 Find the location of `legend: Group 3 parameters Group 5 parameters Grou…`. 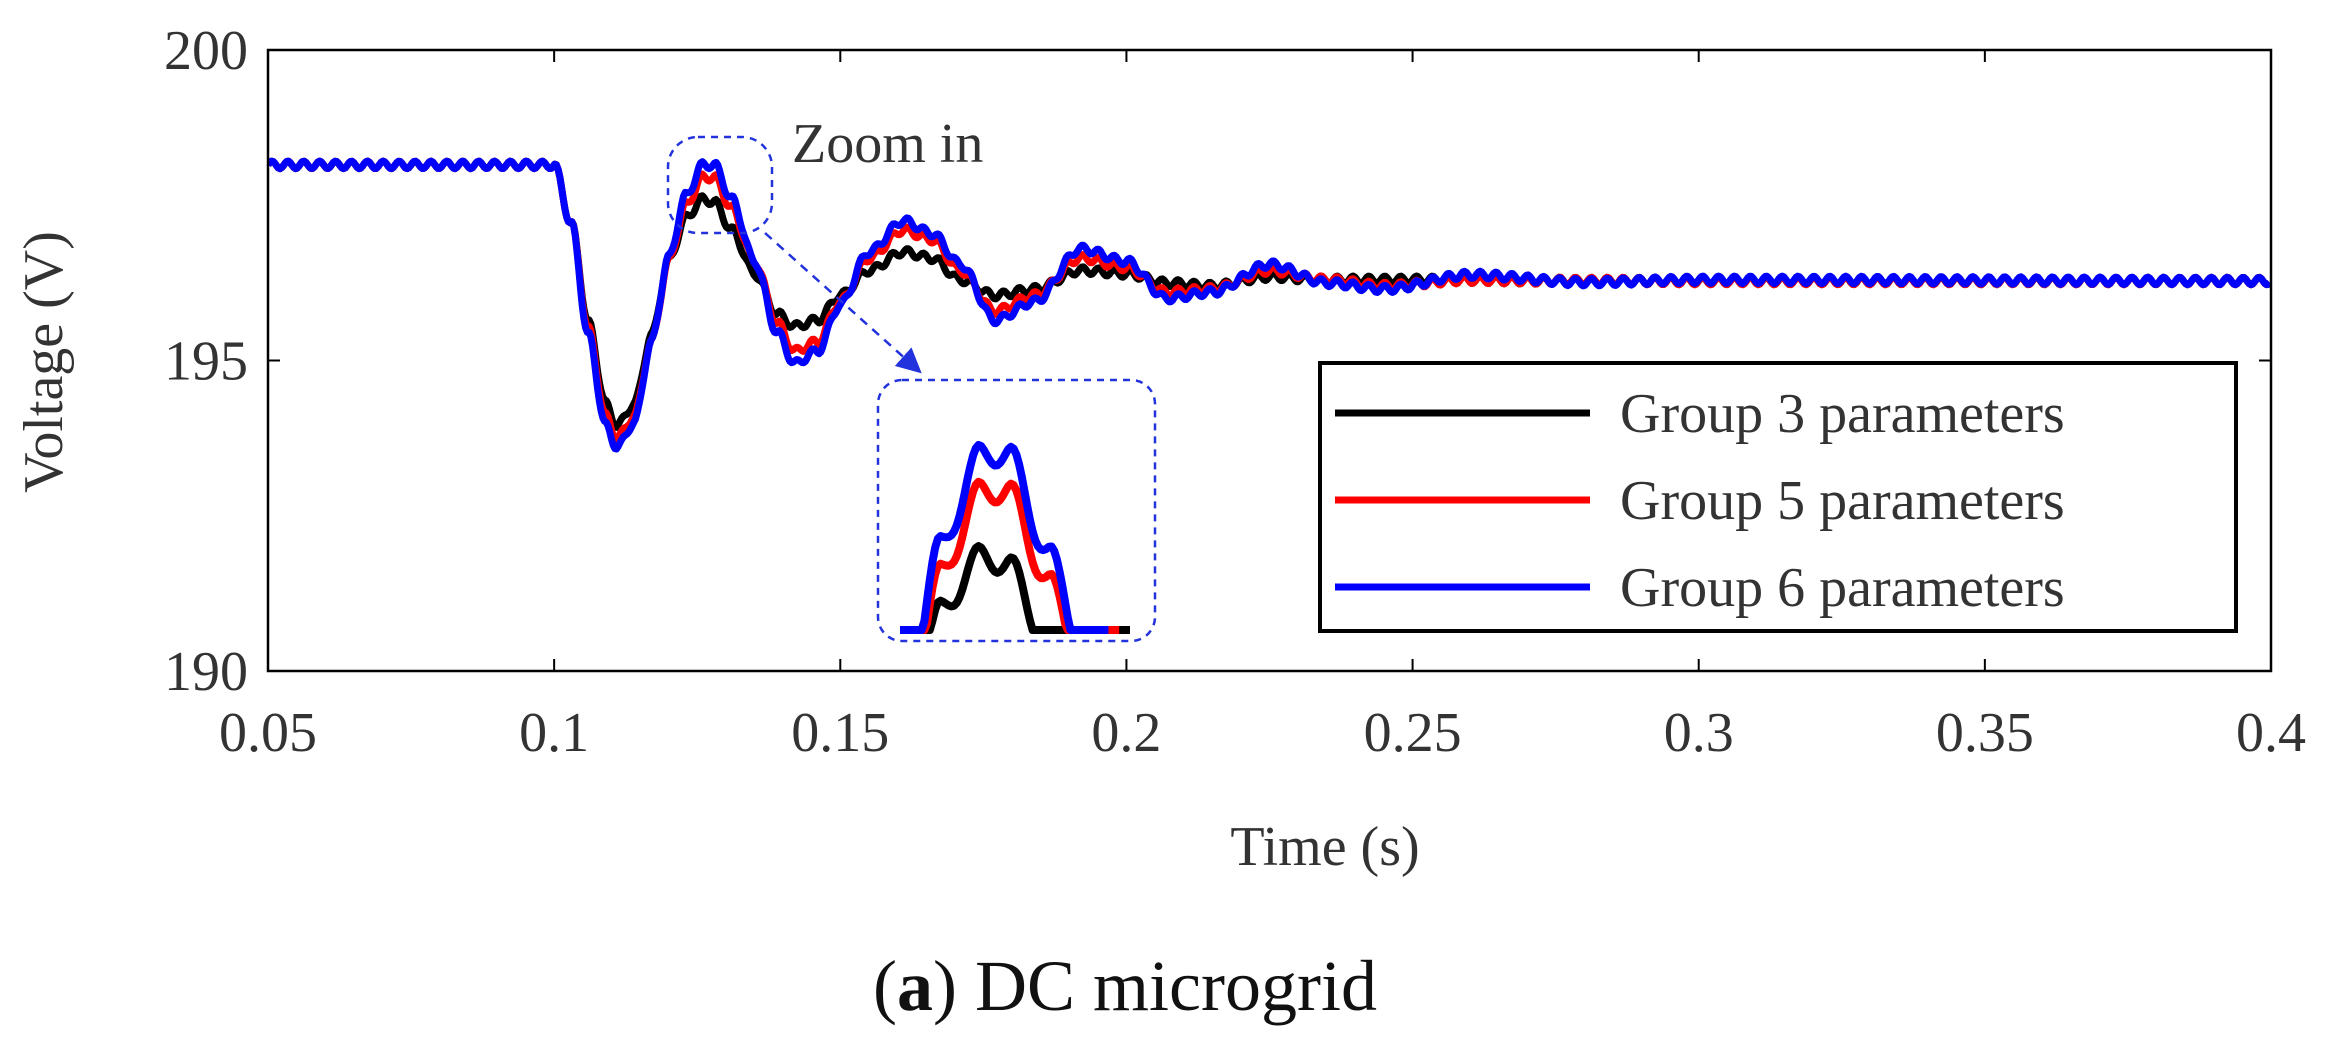

legend: Group 3 parameters Group 5 parameters Grou… is located at coordinates (1778, 497).